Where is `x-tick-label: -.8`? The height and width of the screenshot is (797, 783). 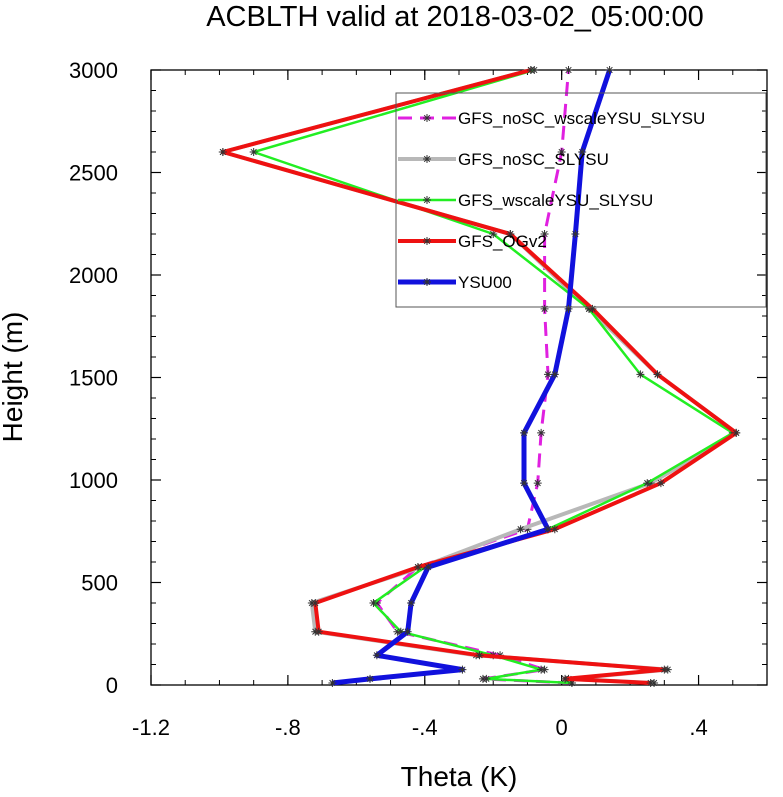 x-tick-label: -.8 is located at coordinates (288, 727).